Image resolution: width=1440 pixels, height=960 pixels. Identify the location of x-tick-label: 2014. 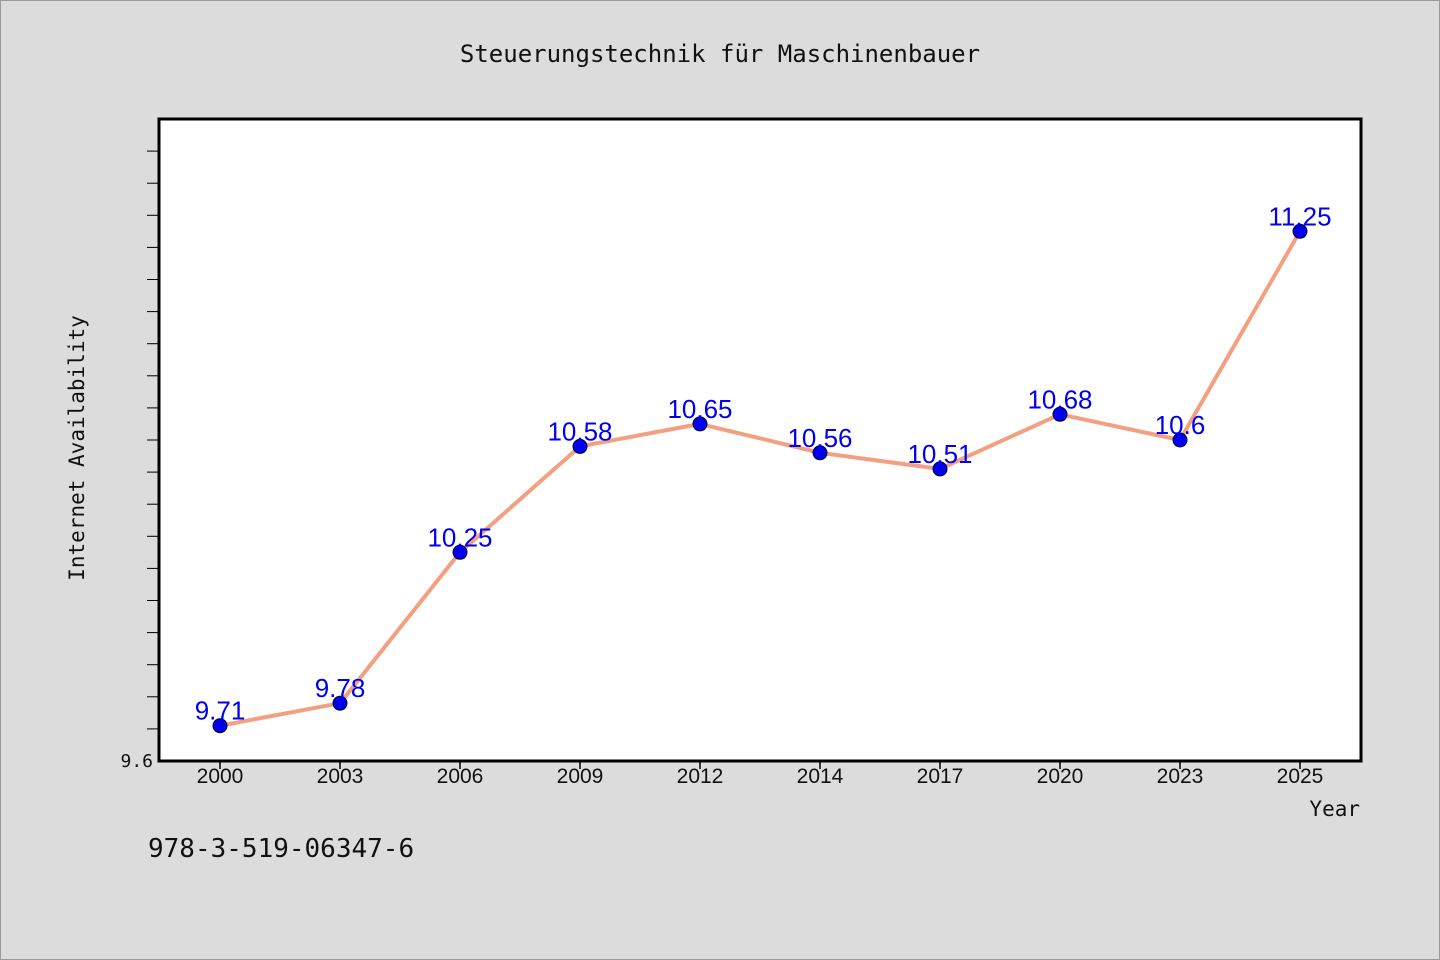
(820, 776).